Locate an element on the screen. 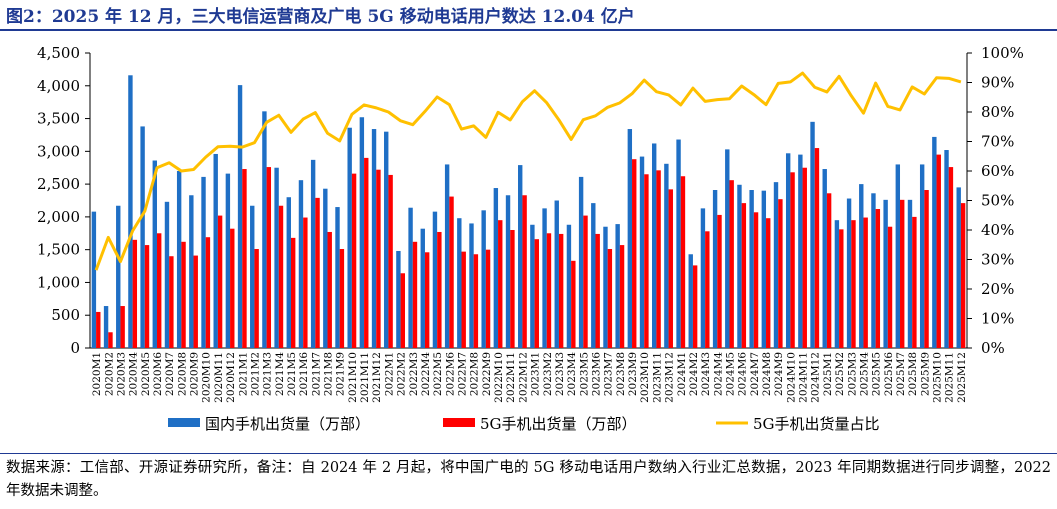 The height and width of the screenshot is (509, 1057). y-tick-label-left: 1,500 is located at coordinates (58, 250).